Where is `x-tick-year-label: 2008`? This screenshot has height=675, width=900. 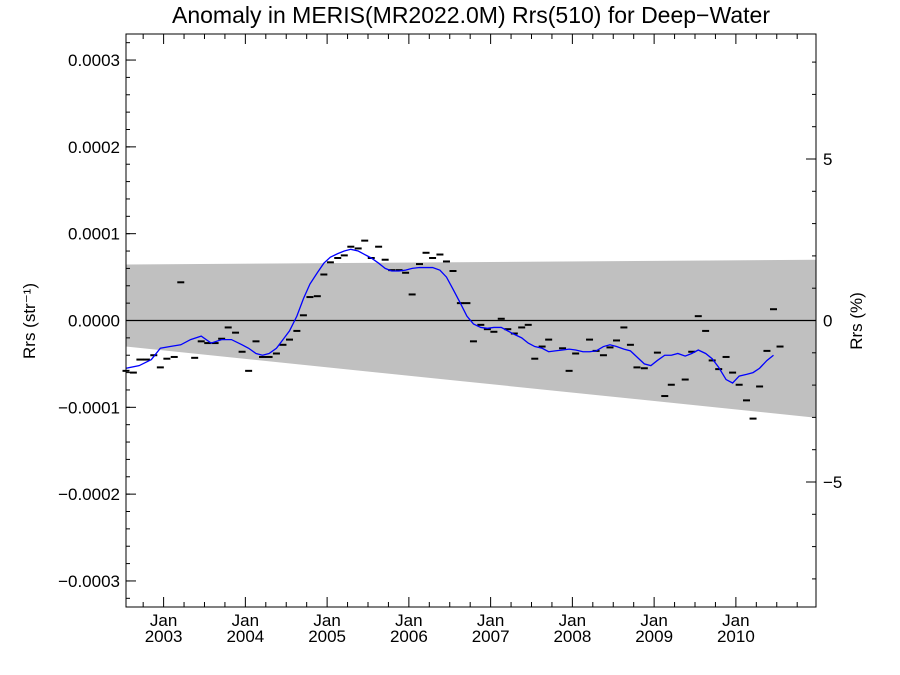
x-tick-year-label: 2008 is located at coordinates (572, 636).